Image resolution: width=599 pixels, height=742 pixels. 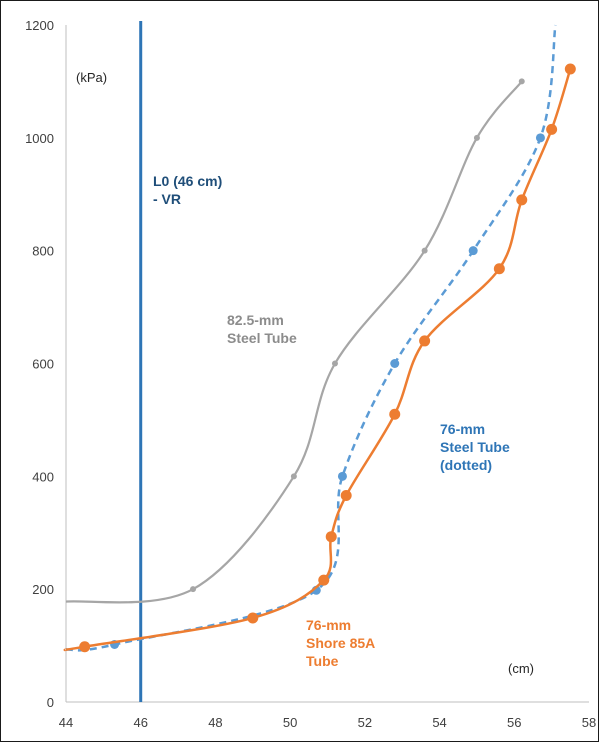 What do you see at coordinates (290, 722) in the screenshot?
I see `x-tick-label: 50` at bounding box center [290, 722].